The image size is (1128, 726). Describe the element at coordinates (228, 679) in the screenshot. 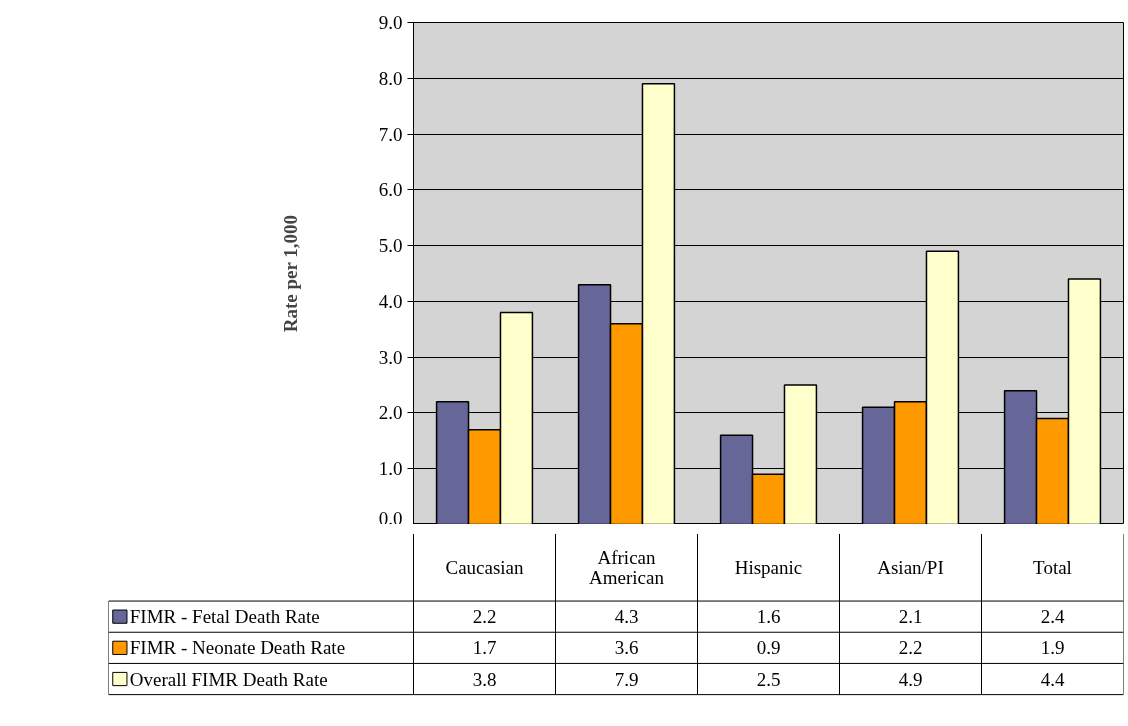

I see `legend-label: Overall FIMR Death Rate` at that location.